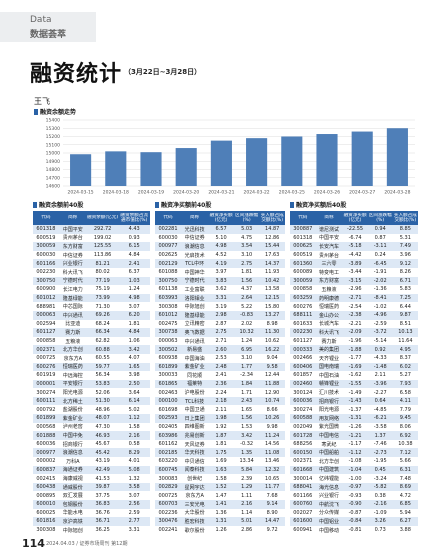 The width and height of the screenshot is (427, 552). Describe the element at coordinates (303, 461) in the screenshot. I see `table-cell: 002371` at that location.